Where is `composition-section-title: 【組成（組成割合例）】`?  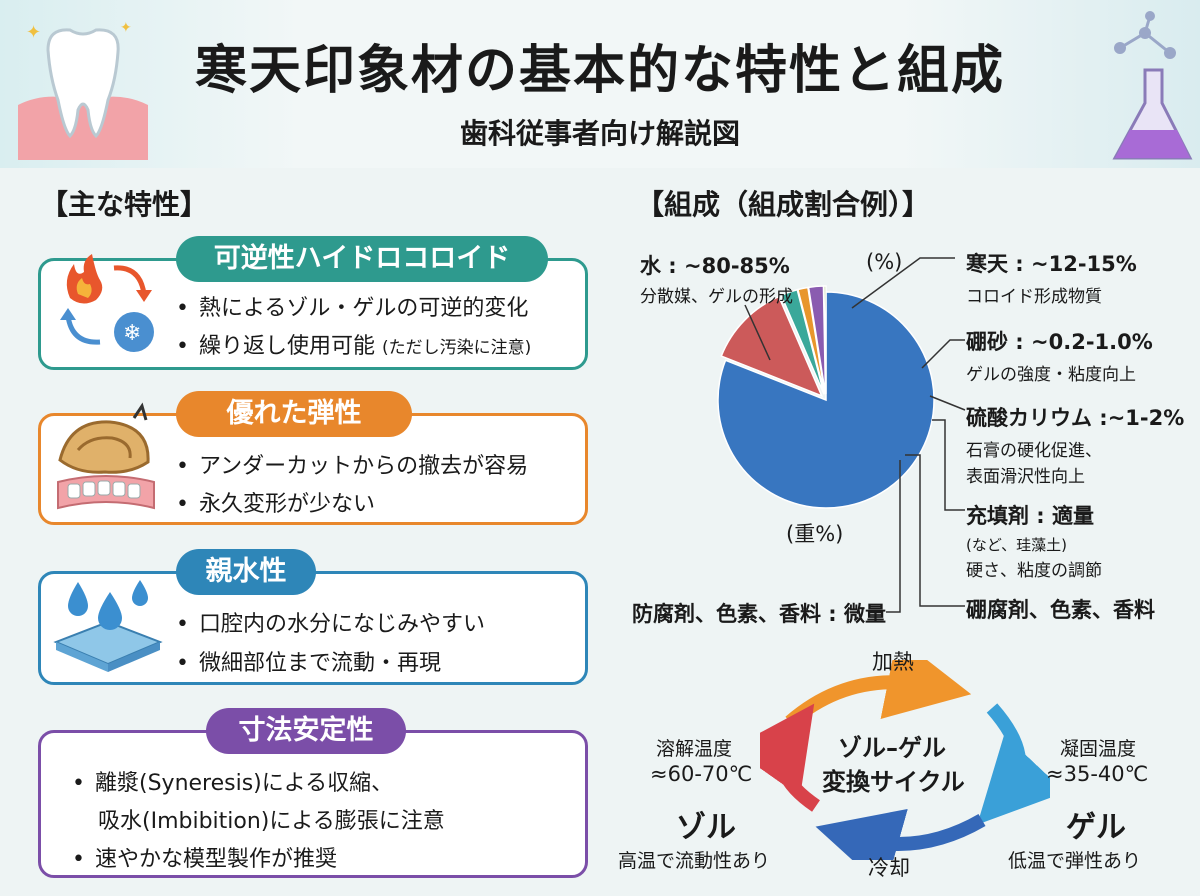
composition-section-title: 【組成（組成割合例）】 is located at coordinates (783, 204).